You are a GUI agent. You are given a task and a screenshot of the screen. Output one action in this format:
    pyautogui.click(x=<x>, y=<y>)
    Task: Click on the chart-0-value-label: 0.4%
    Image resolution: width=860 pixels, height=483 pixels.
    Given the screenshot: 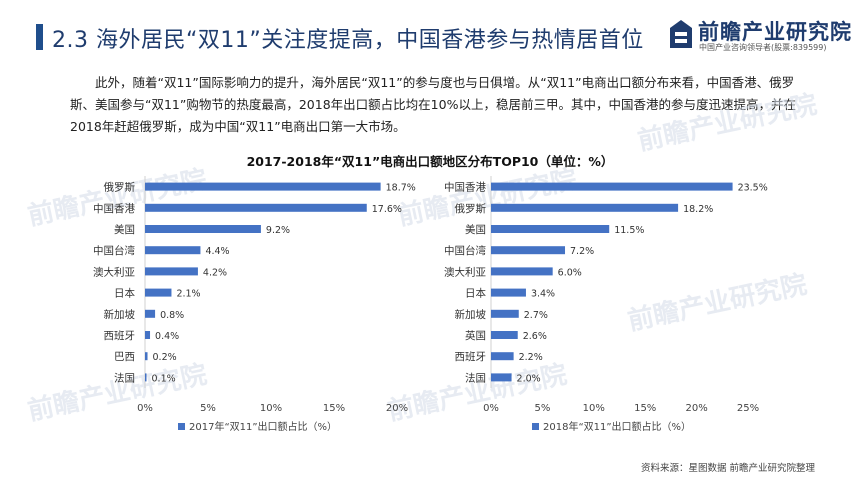 What is the action you would take?
    pyautogui.click(x=167, y=336)
    